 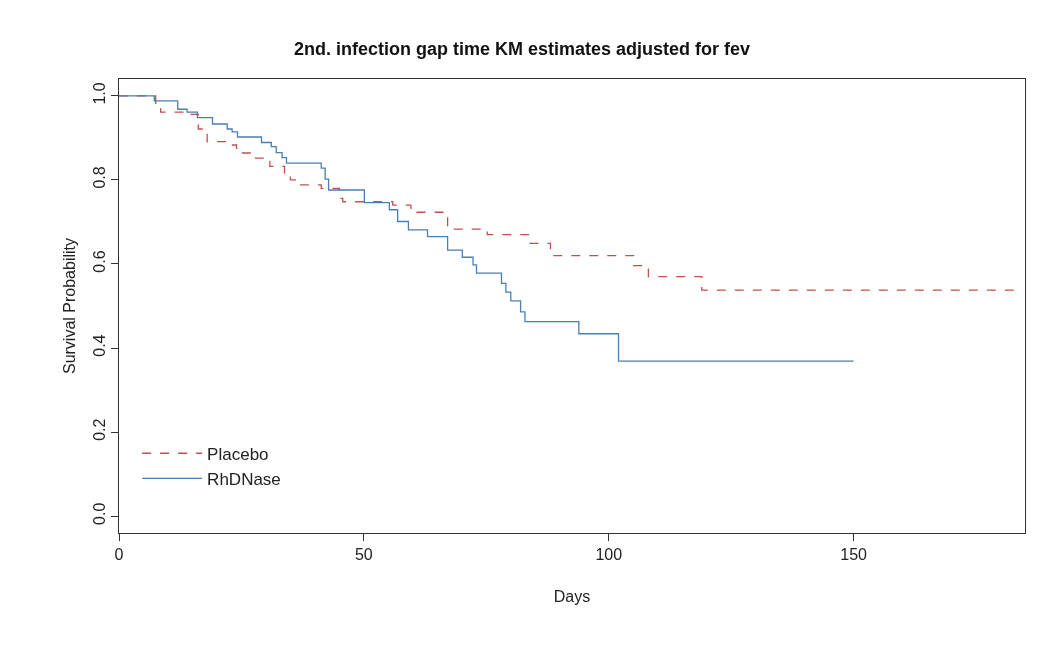 What do you see at coordinates (99, 429) in the screenshot?
I see `y-tick-label: 0.2` at bounding box center [99, 429].